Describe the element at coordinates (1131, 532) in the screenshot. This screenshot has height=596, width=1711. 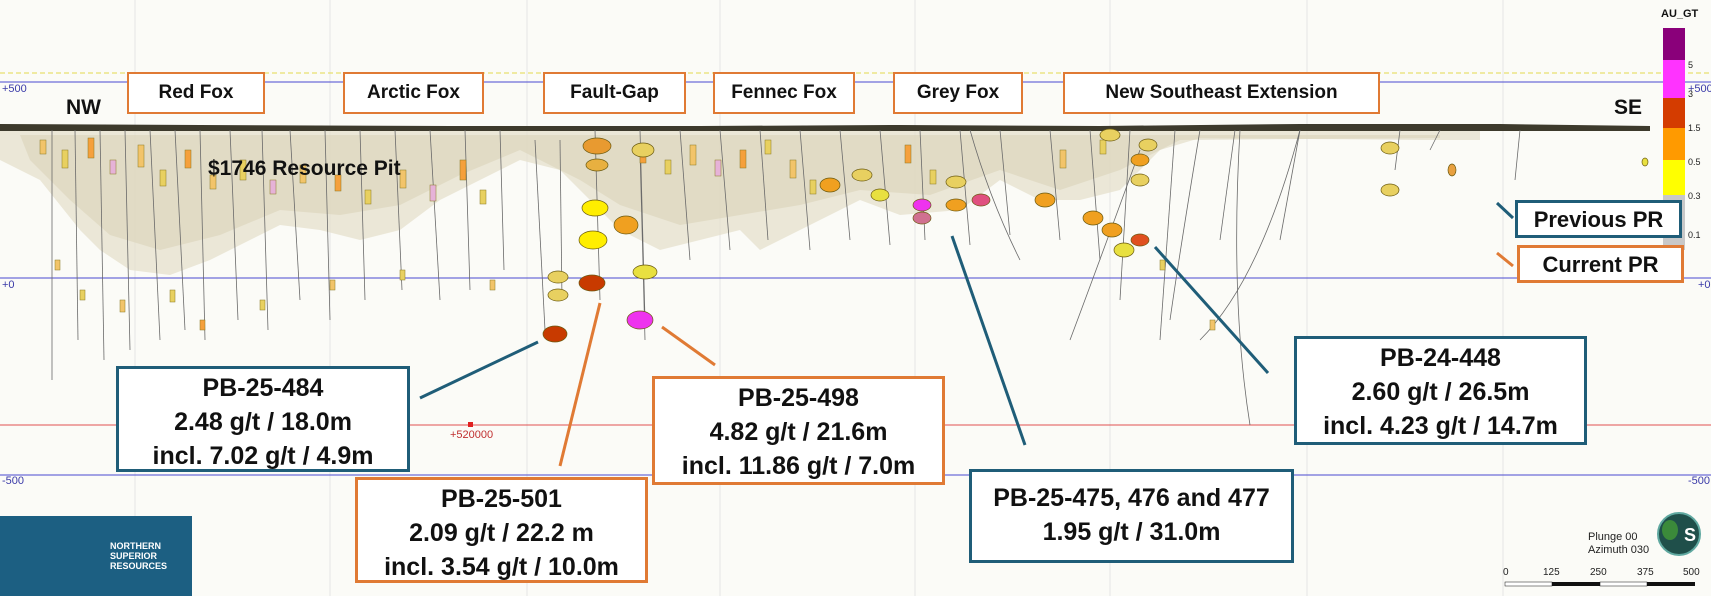
I see `intercept-line-1: 1.95 g/t / 31.0m` at that location.